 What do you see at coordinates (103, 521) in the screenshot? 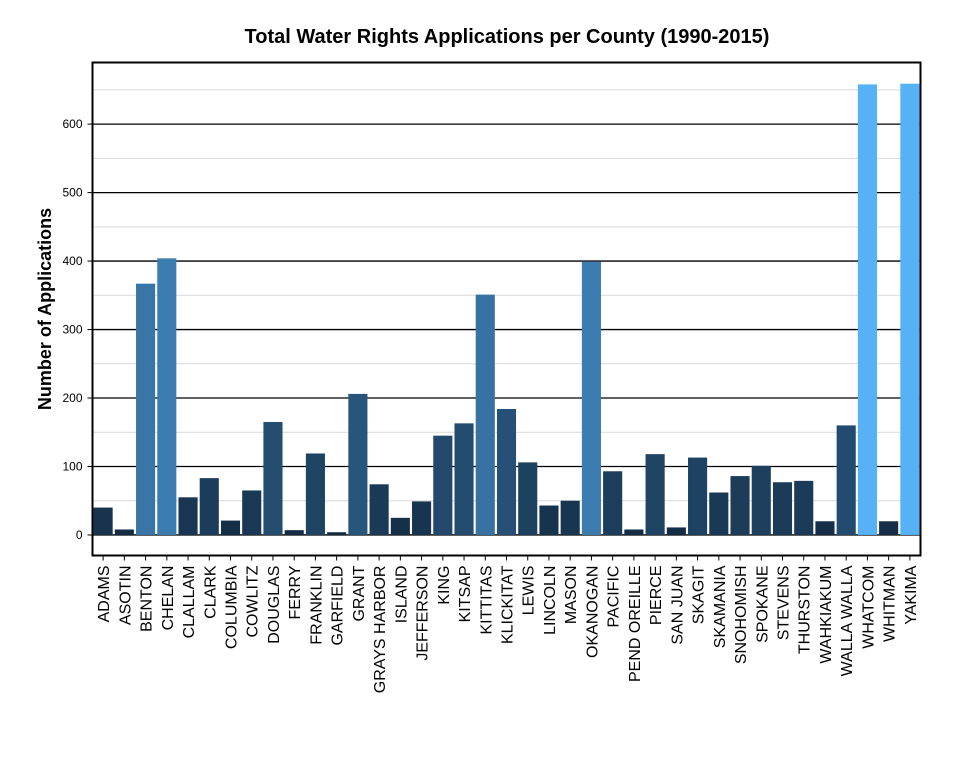
I see `bar-adams` at bounding box center [103, 521].